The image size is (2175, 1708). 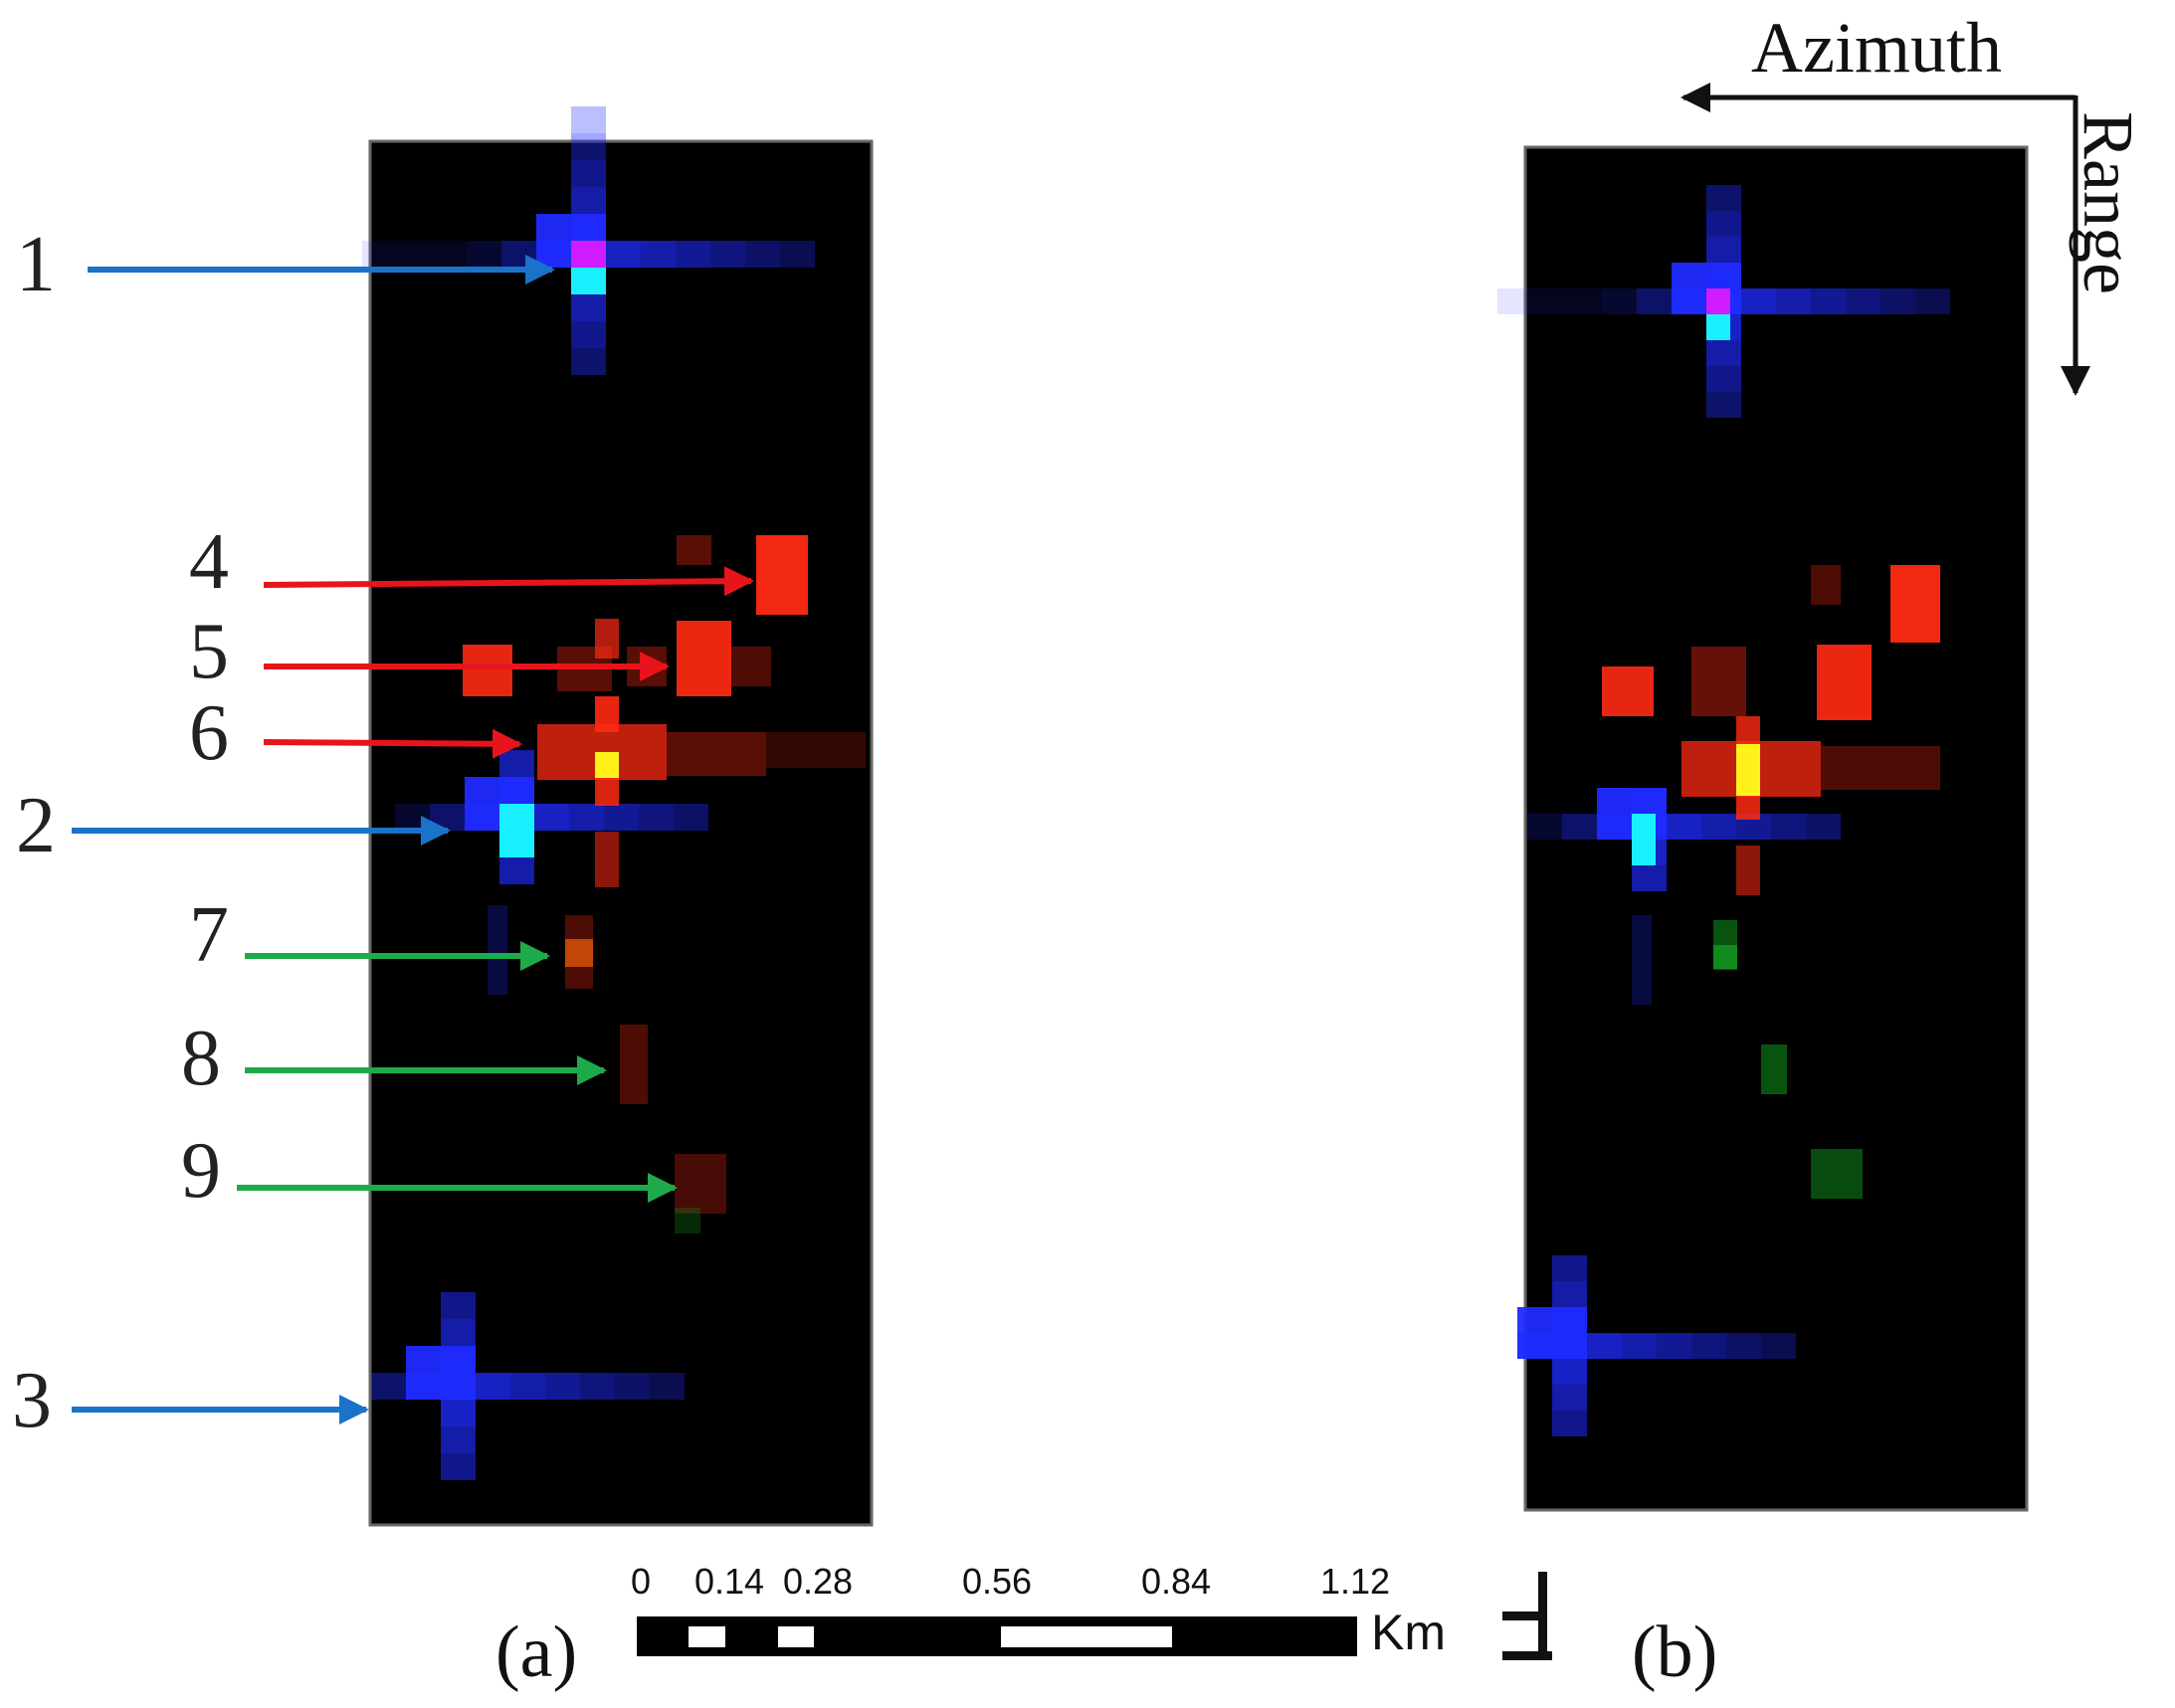 I want to click on scale-bar, so click(x=997, y=1636).